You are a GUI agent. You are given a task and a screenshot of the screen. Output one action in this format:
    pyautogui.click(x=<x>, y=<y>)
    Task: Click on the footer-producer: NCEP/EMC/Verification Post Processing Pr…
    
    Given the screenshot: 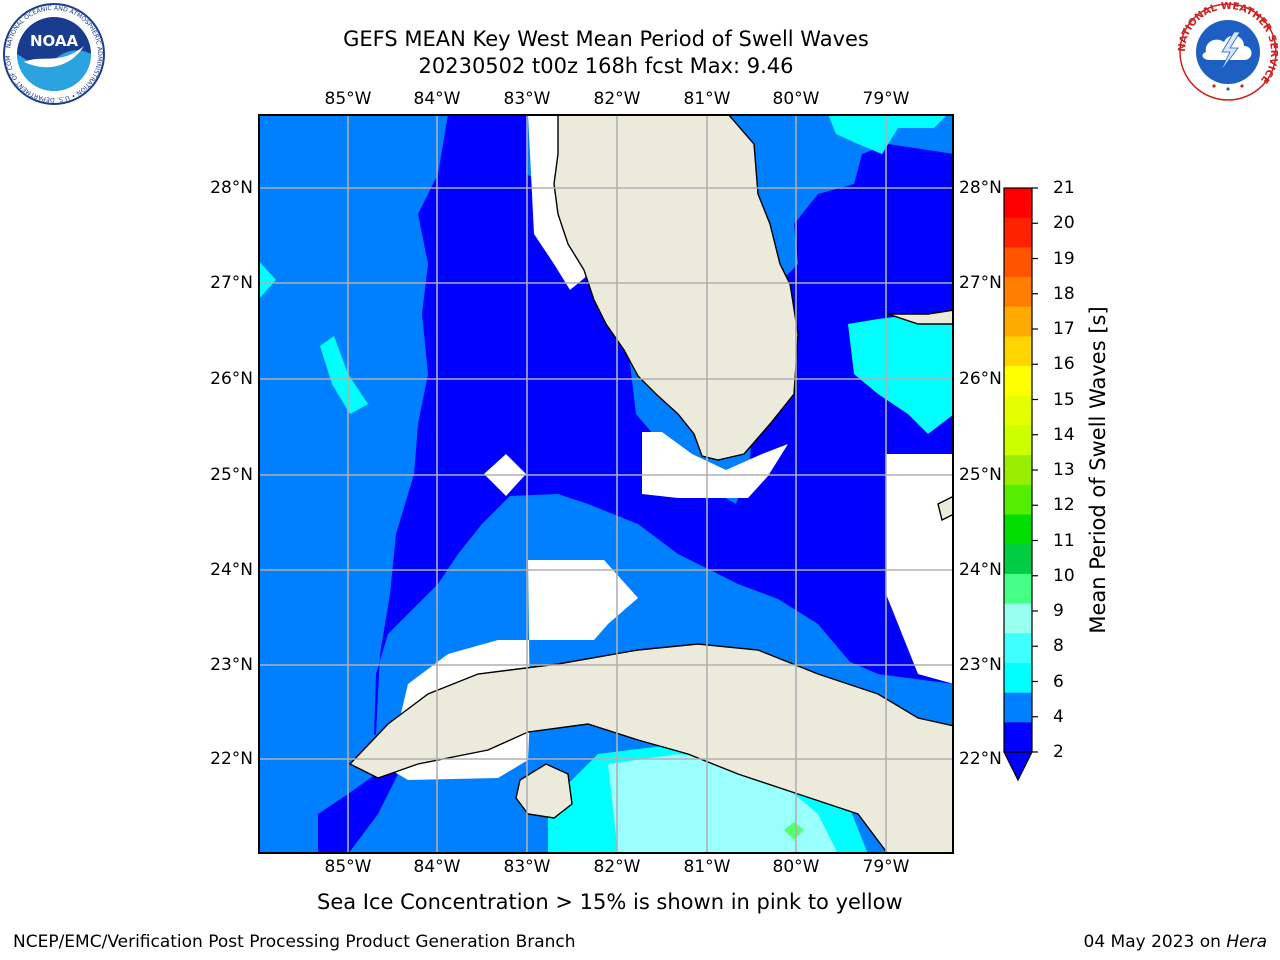 What is the action you would take?
    pyautogui.click(x=294, y=942)
    